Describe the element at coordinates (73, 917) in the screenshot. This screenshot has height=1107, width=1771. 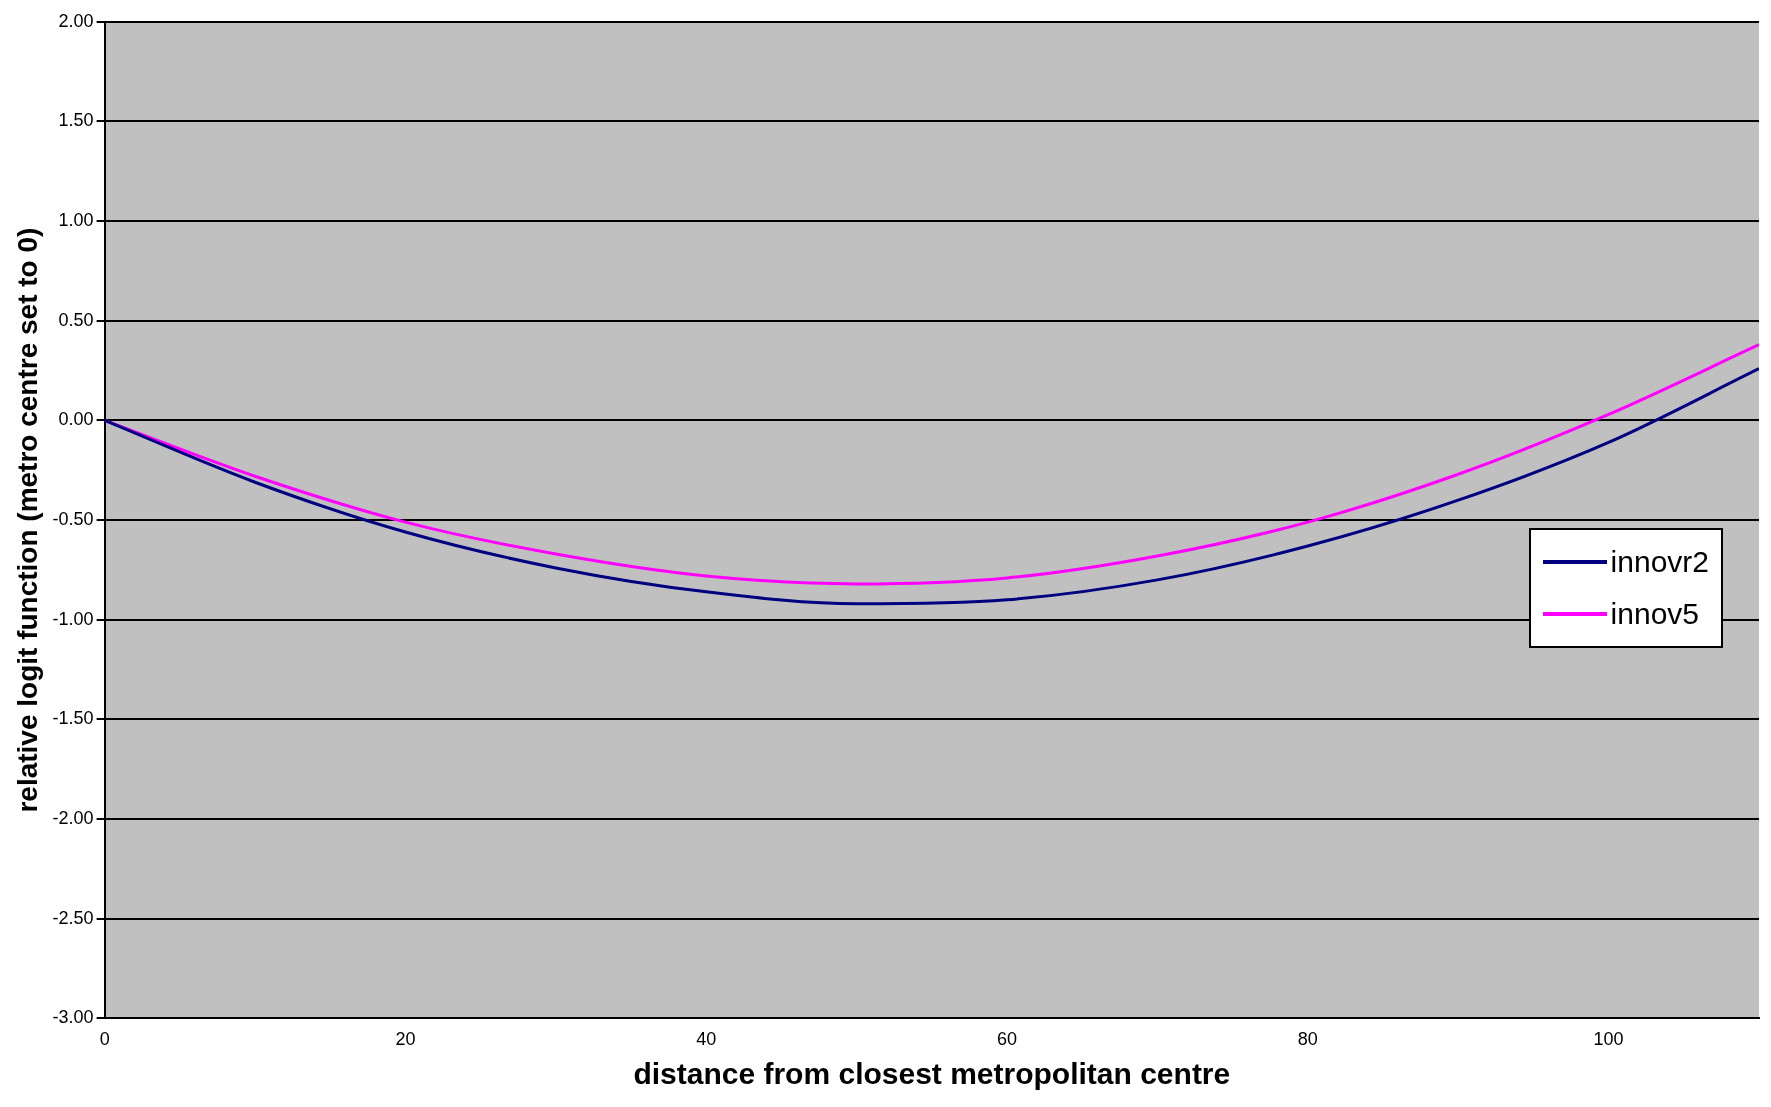
I see `y-tick-label: -2.50` at that location.